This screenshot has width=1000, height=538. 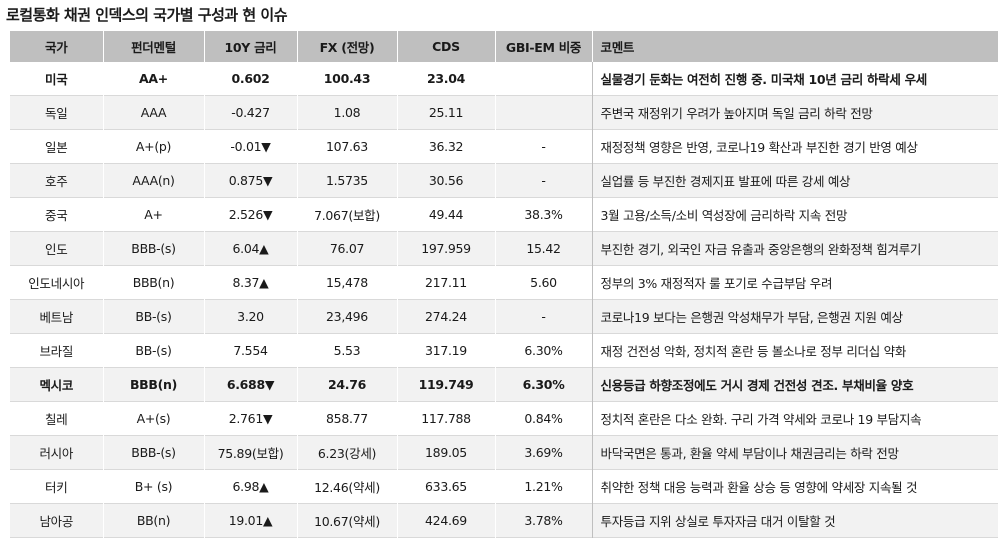 What do you see at coordinates (153, 180) in the screenshot?
I see `cell-fundamental: AAA(n)` at bounding box center [153, 180].